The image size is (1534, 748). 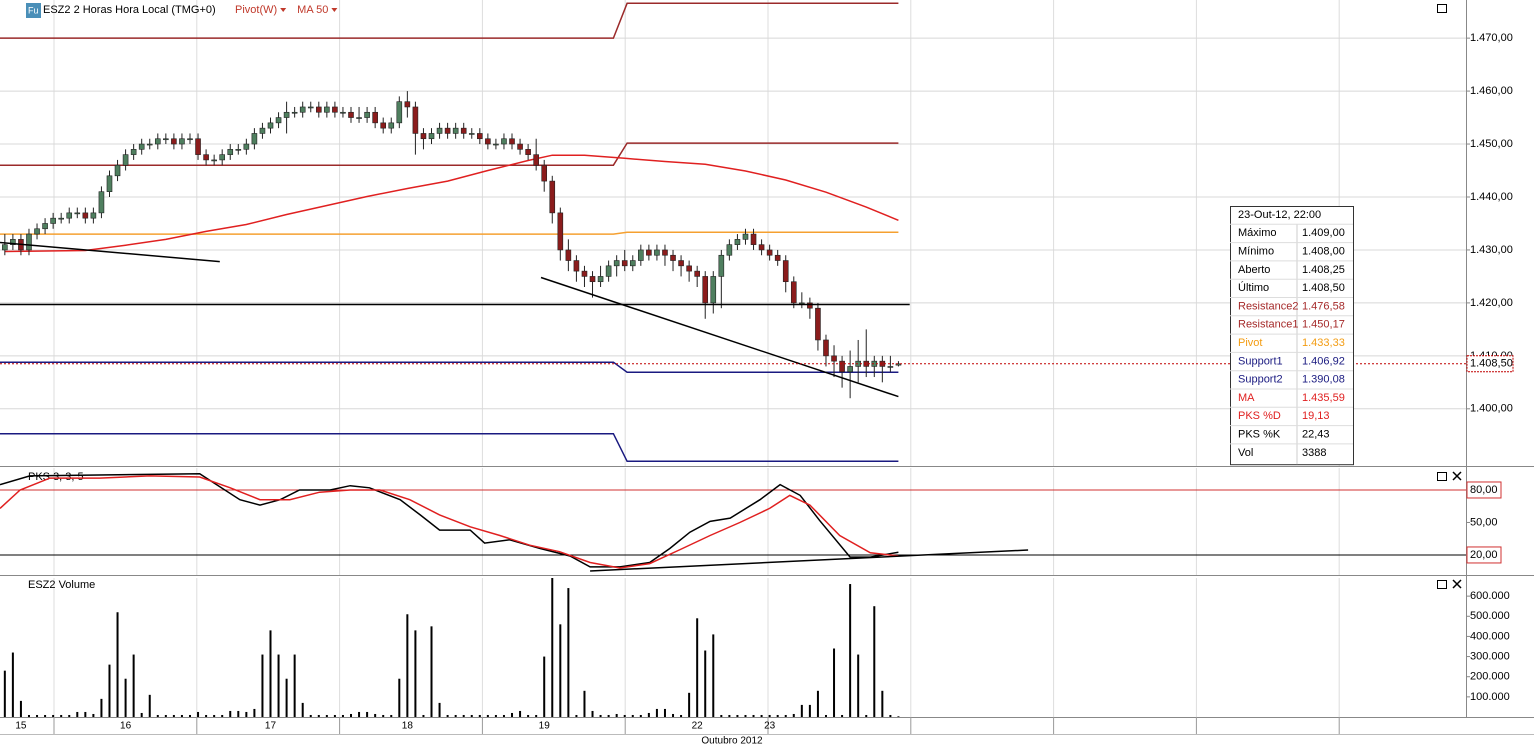 I want to click on indicator-menu: MA 50, so click(x=312, y=10).